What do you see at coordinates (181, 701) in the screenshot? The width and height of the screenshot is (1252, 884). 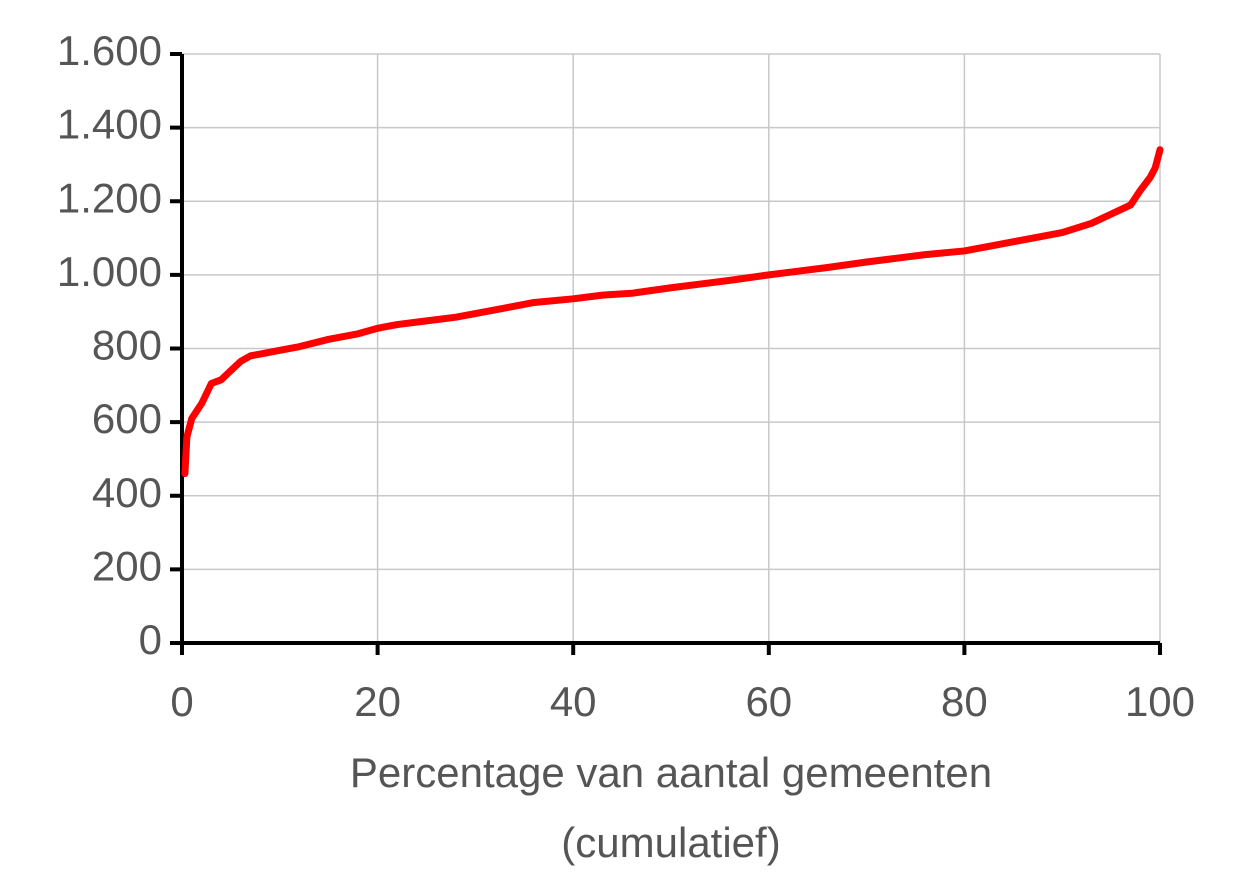 I see `x-tick-label: 0` at bounding box center [181, 701].